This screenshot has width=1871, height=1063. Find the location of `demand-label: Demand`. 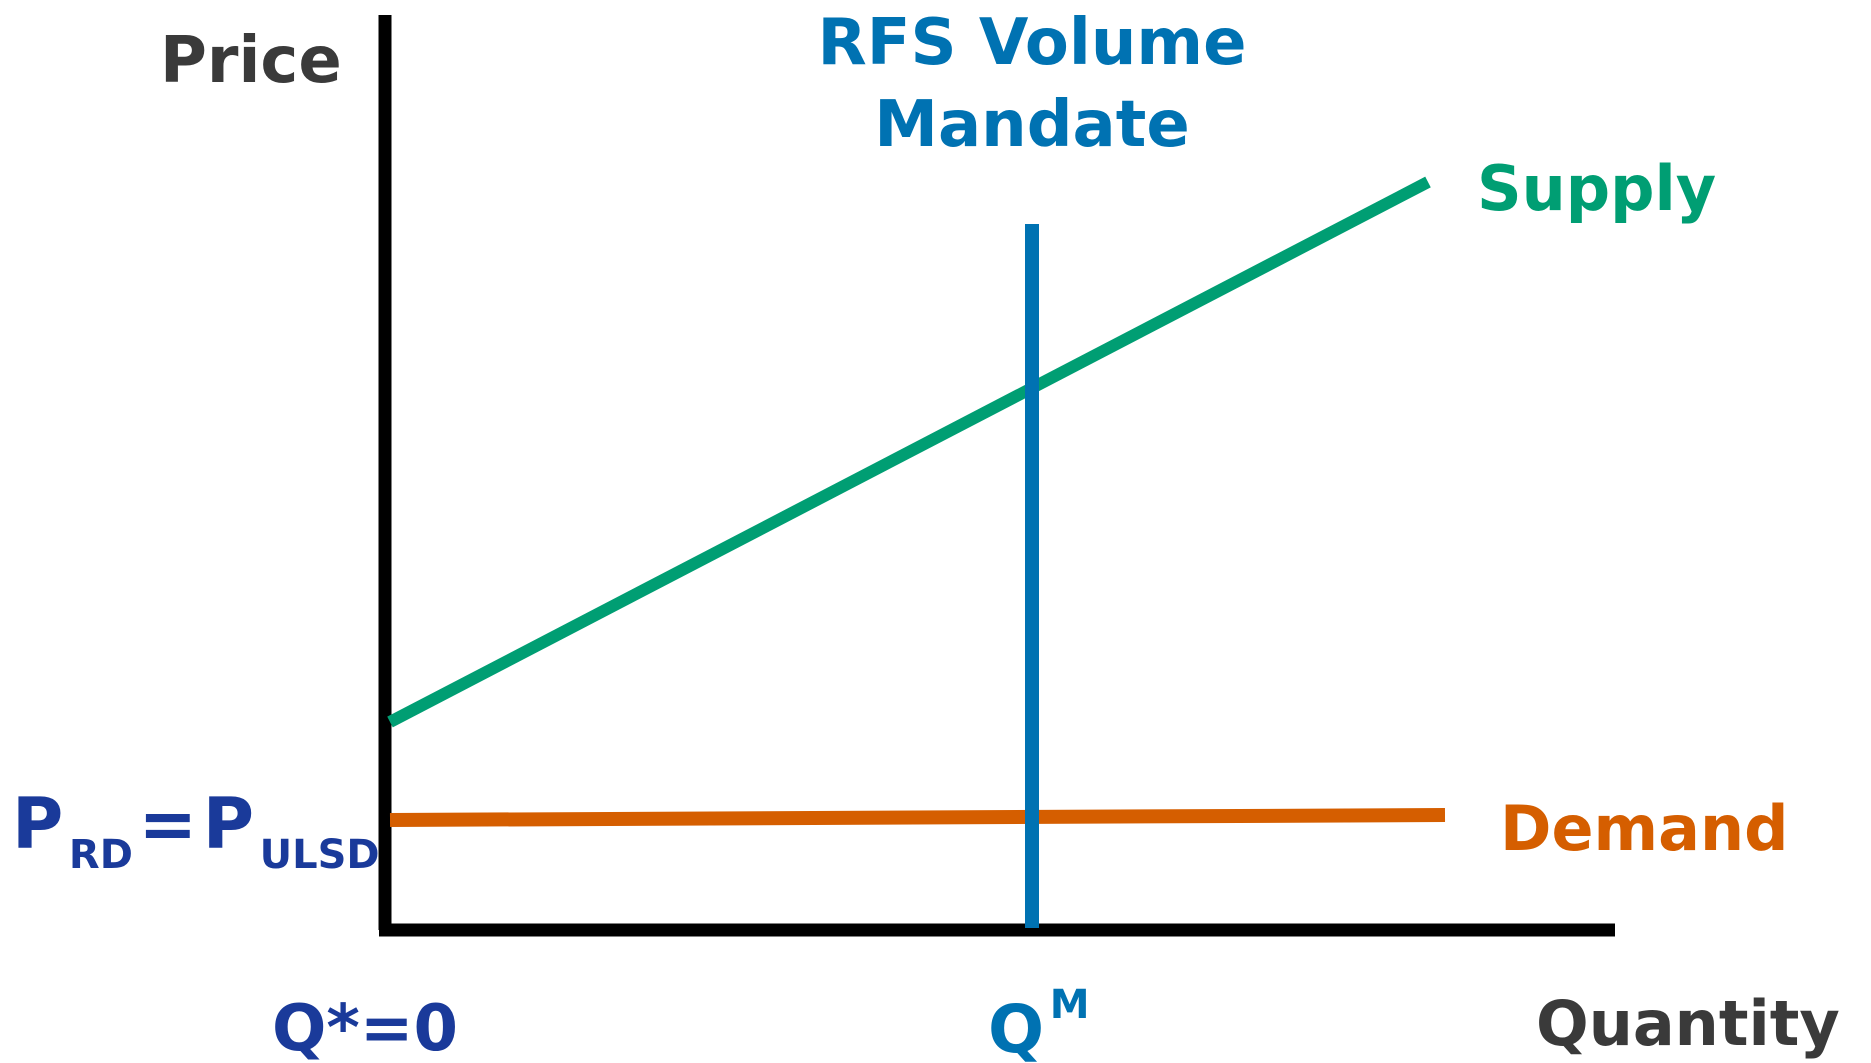

demand-label: Demand is located at coordinates (1644, 828).